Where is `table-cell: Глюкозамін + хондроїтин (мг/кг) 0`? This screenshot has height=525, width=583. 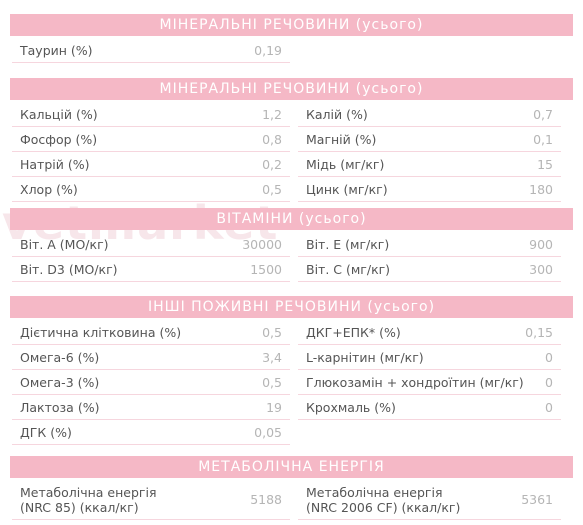 table-cell: Глюкозамін + хондроїтин (мг/кг) 0 is located at coordinates (429, 382).